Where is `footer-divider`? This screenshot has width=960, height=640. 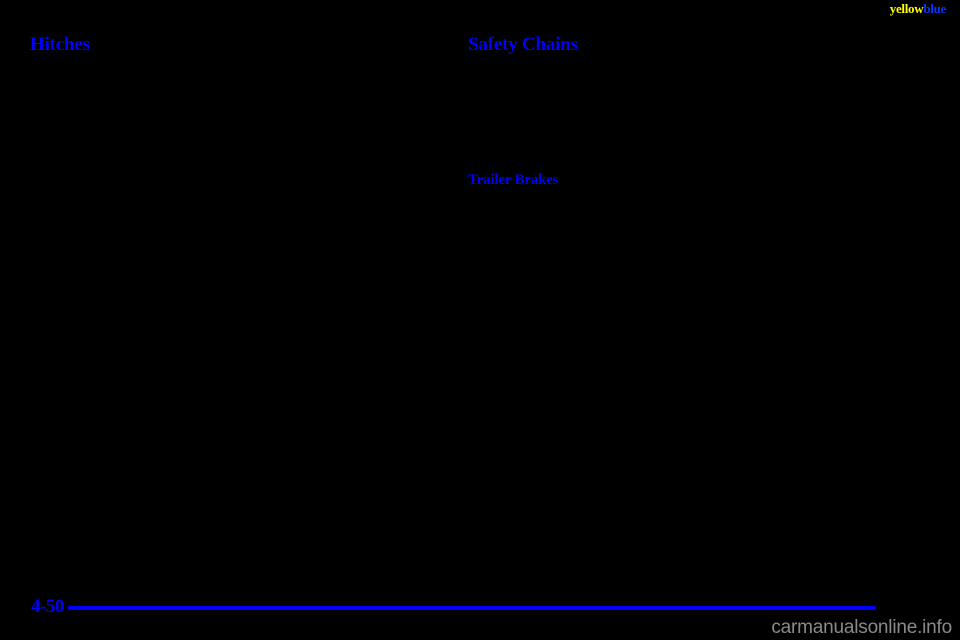
footer-divider is located at coordinates (472, 608).